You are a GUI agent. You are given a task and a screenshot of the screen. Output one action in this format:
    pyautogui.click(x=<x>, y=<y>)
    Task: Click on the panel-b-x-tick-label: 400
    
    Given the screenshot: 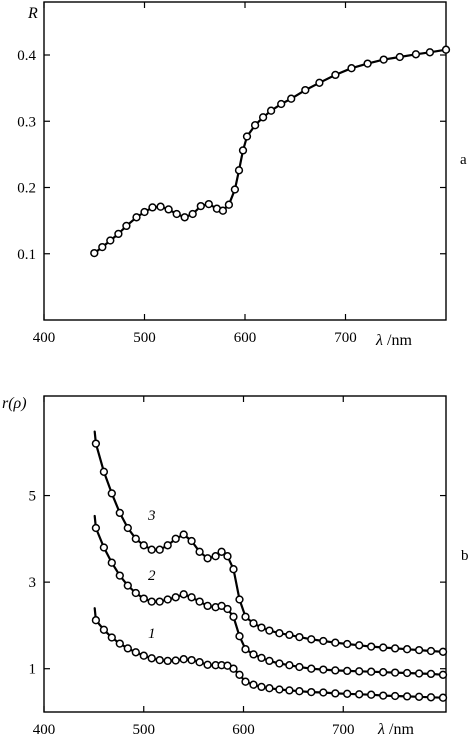 What is the action you would take?
    pyautogui.click(x=44, y=730)
    